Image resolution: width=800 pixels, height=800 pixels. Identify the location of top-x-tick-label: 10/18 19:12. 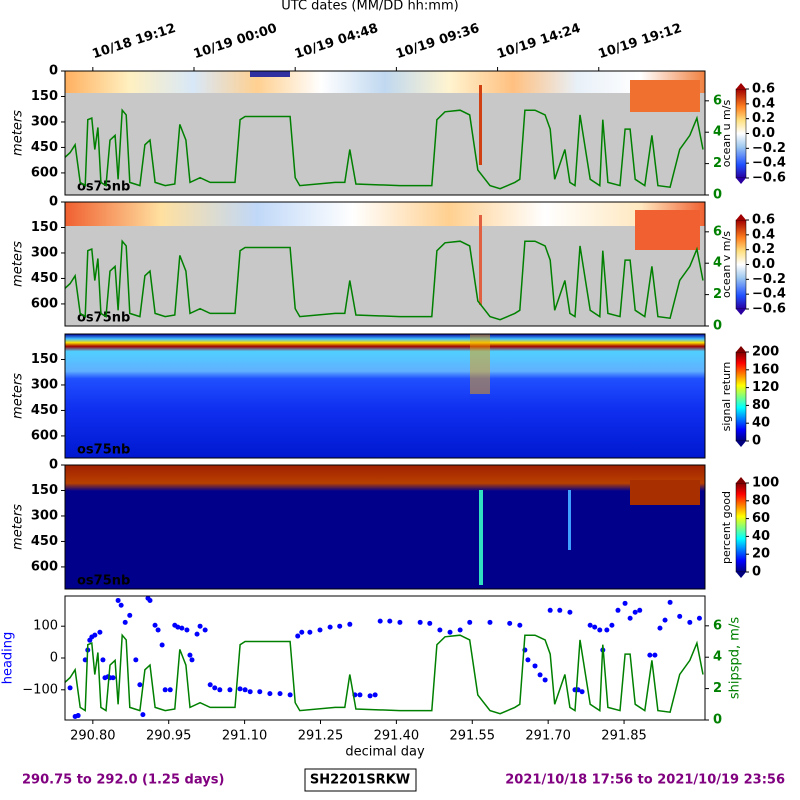
(134, 41).